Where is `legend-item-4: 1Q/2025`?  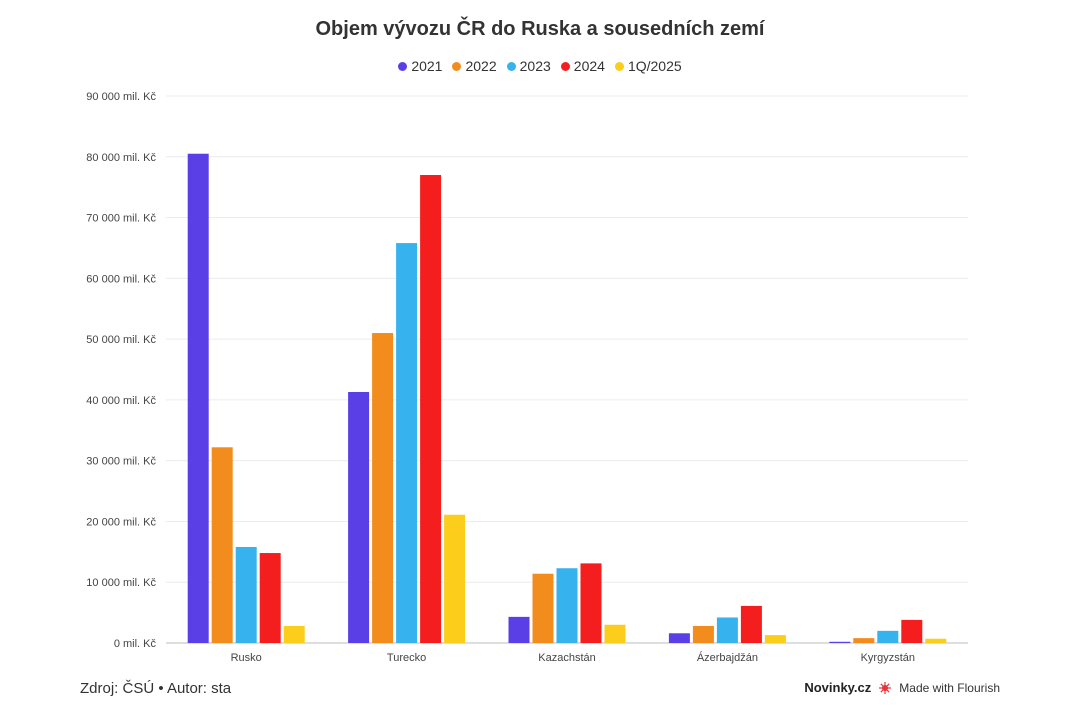 legend-item-4: 1Q/2025 is located at coordinates (648, 66).